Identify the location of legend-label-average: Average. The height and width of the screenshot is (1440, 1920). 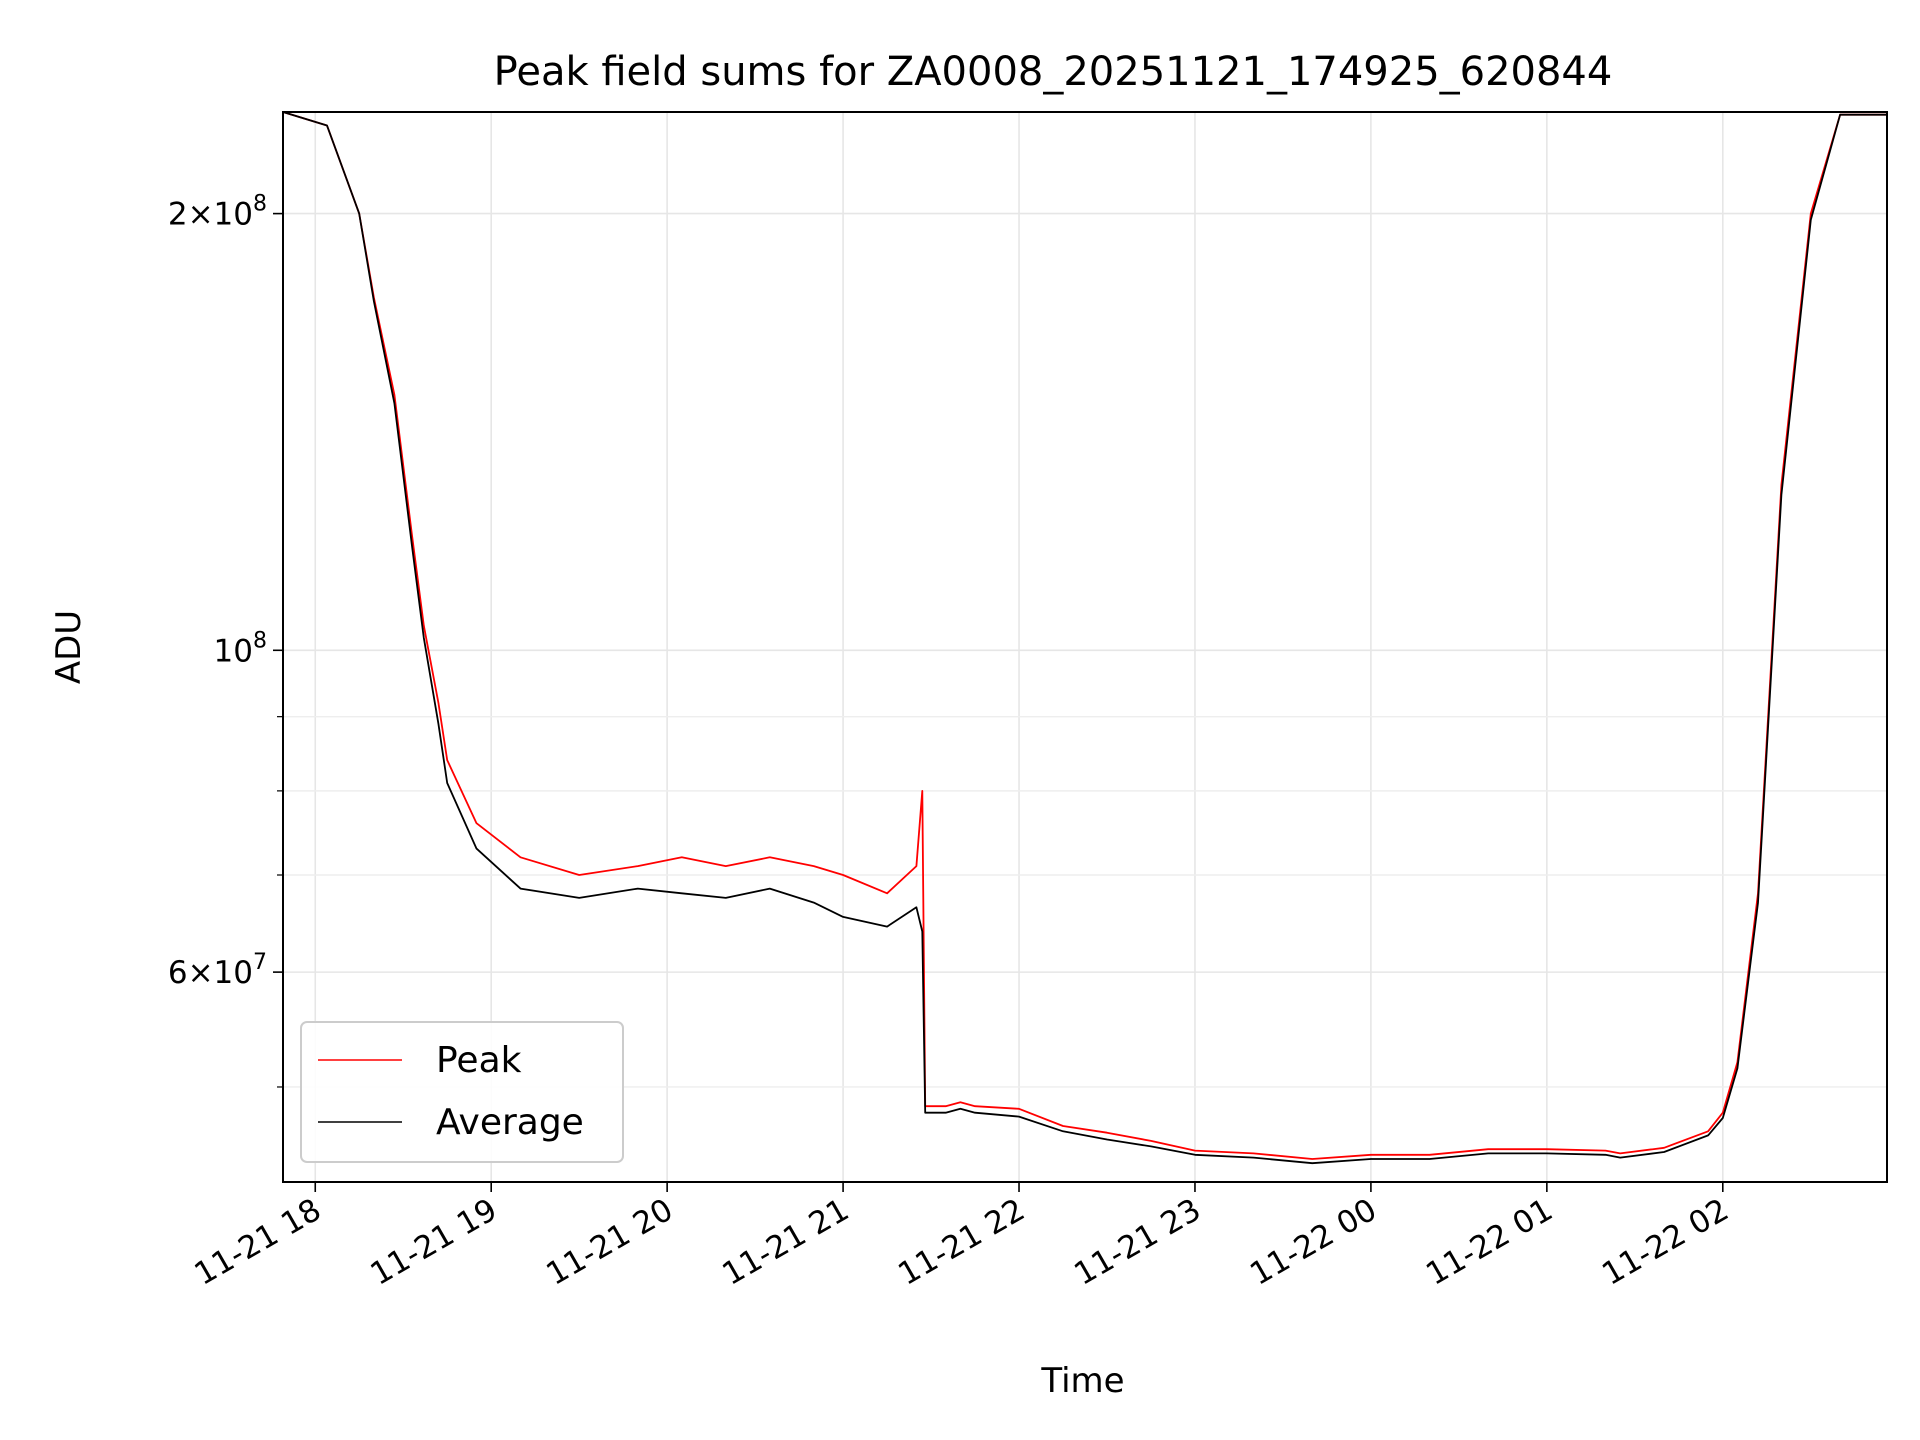
(510, 1122).